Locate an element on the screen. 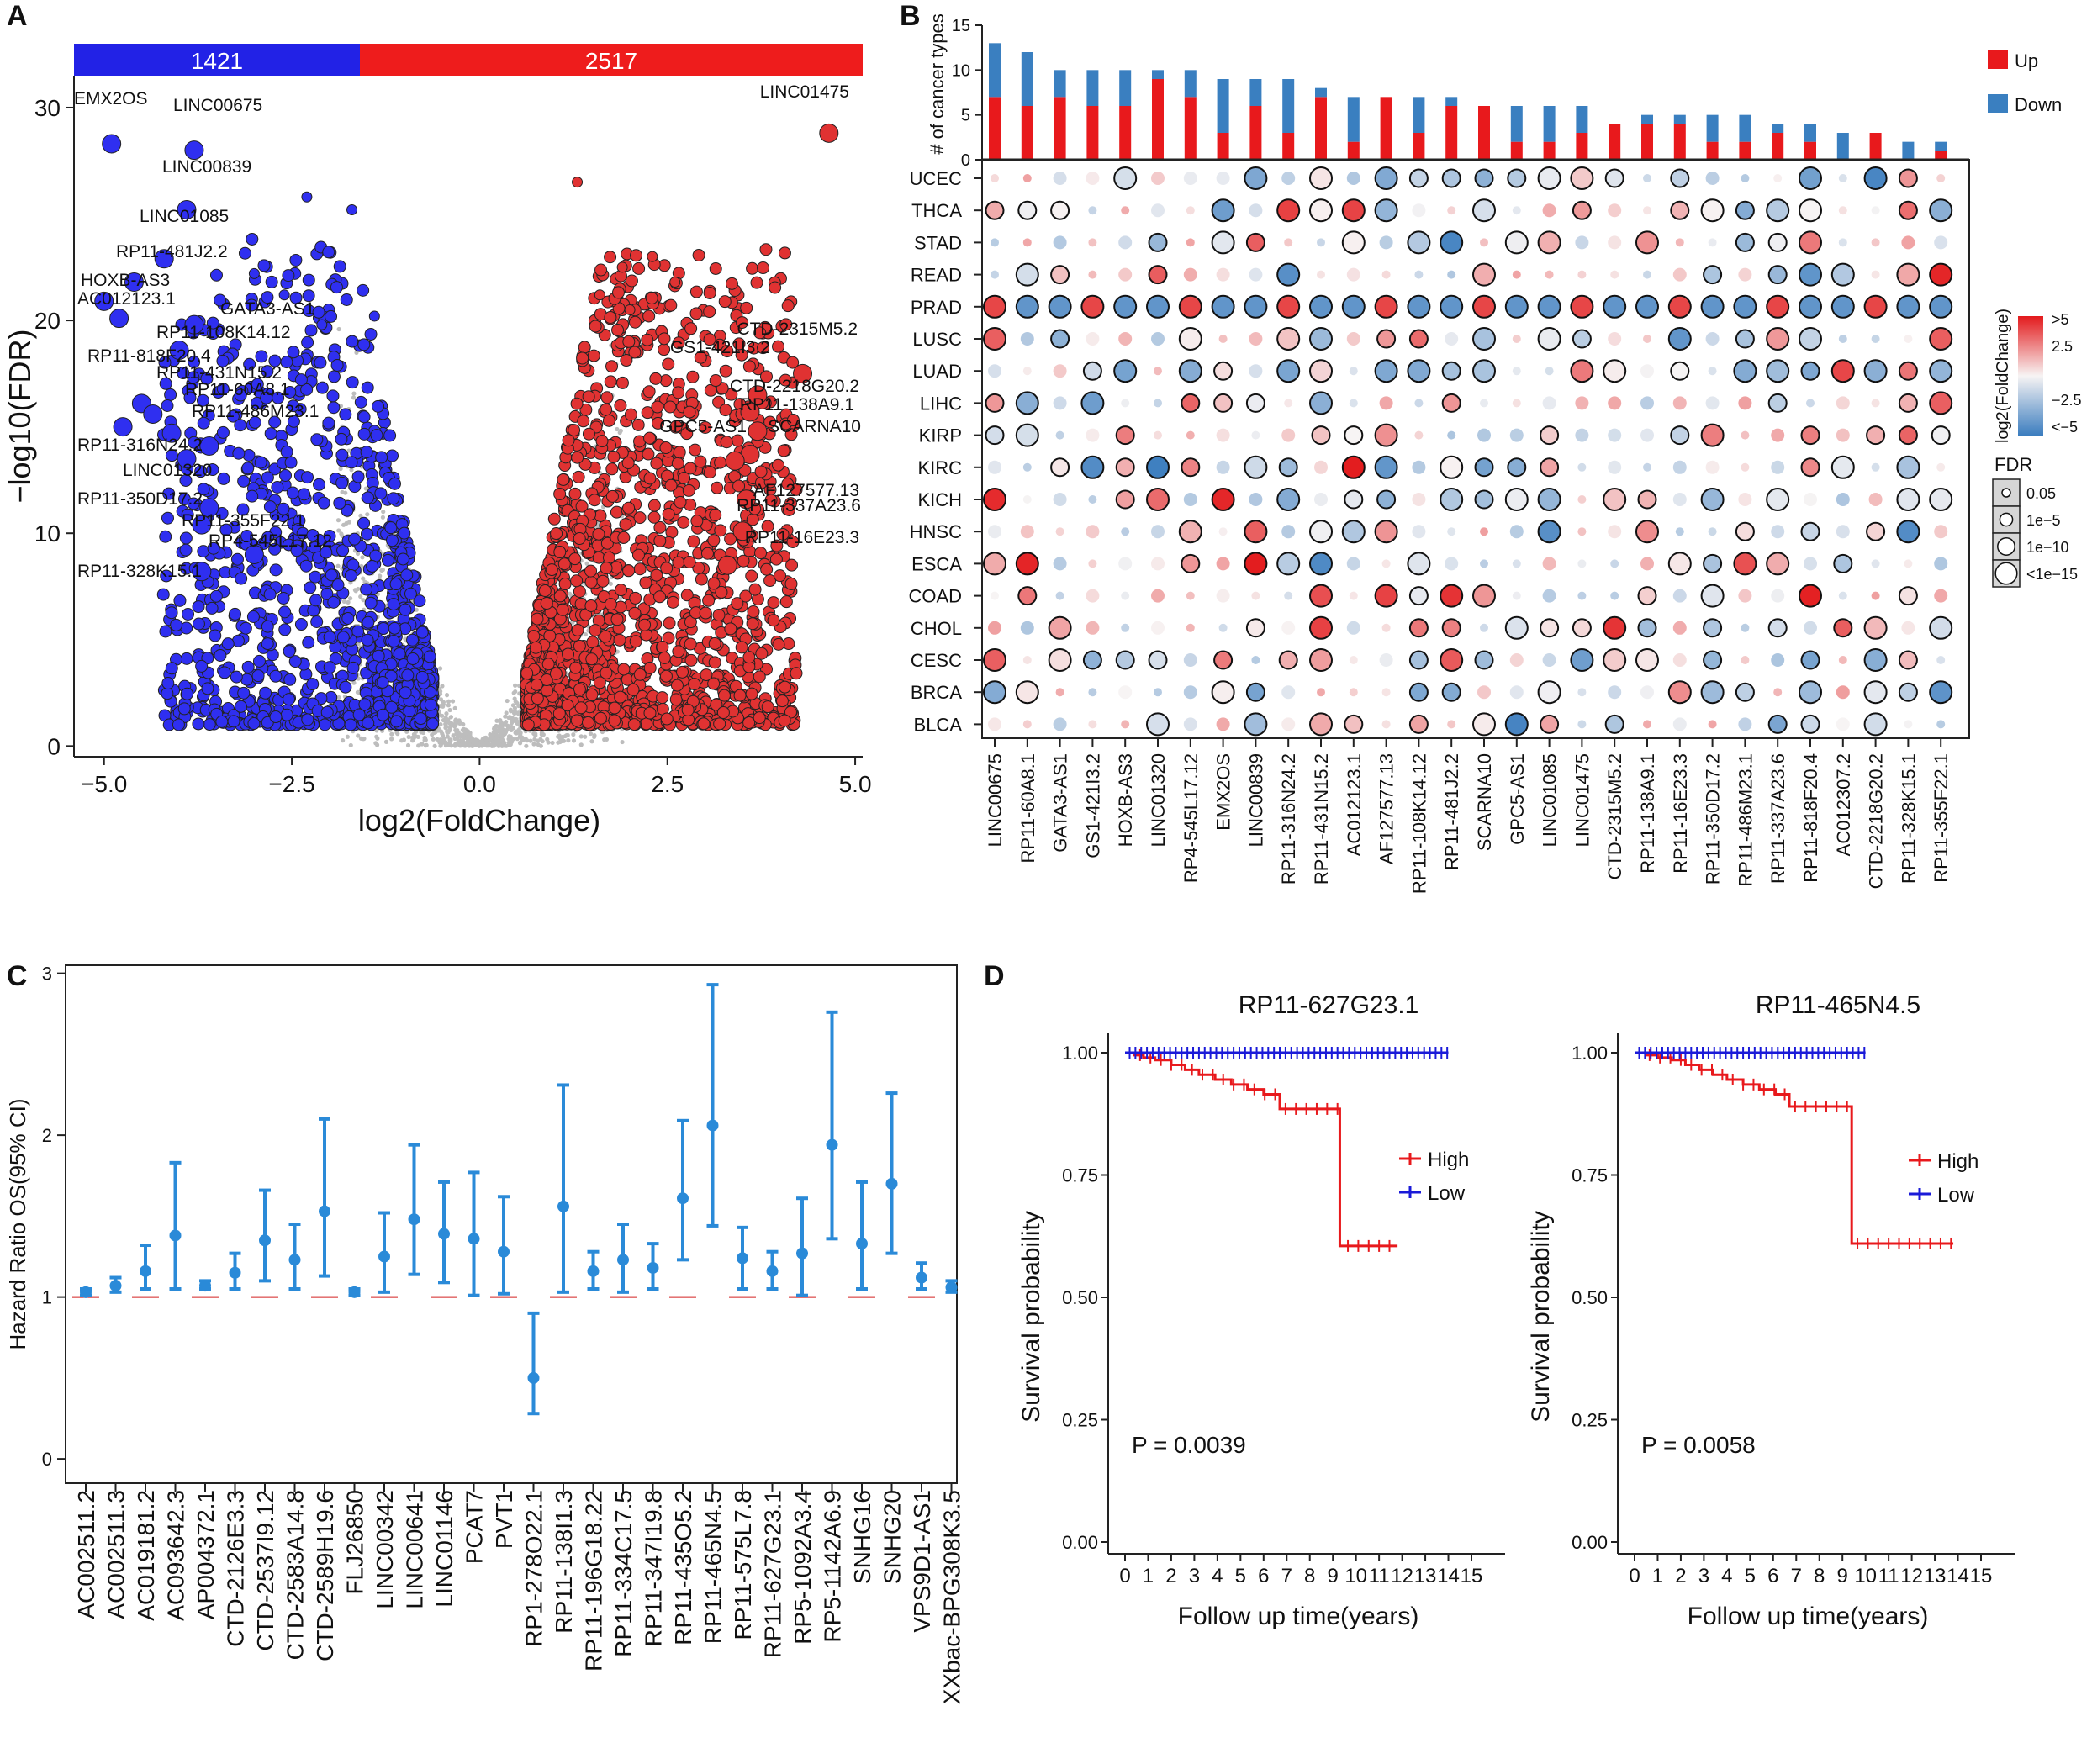  lncrna-label: AF127577.13 is located at coordinates (1386, 808).